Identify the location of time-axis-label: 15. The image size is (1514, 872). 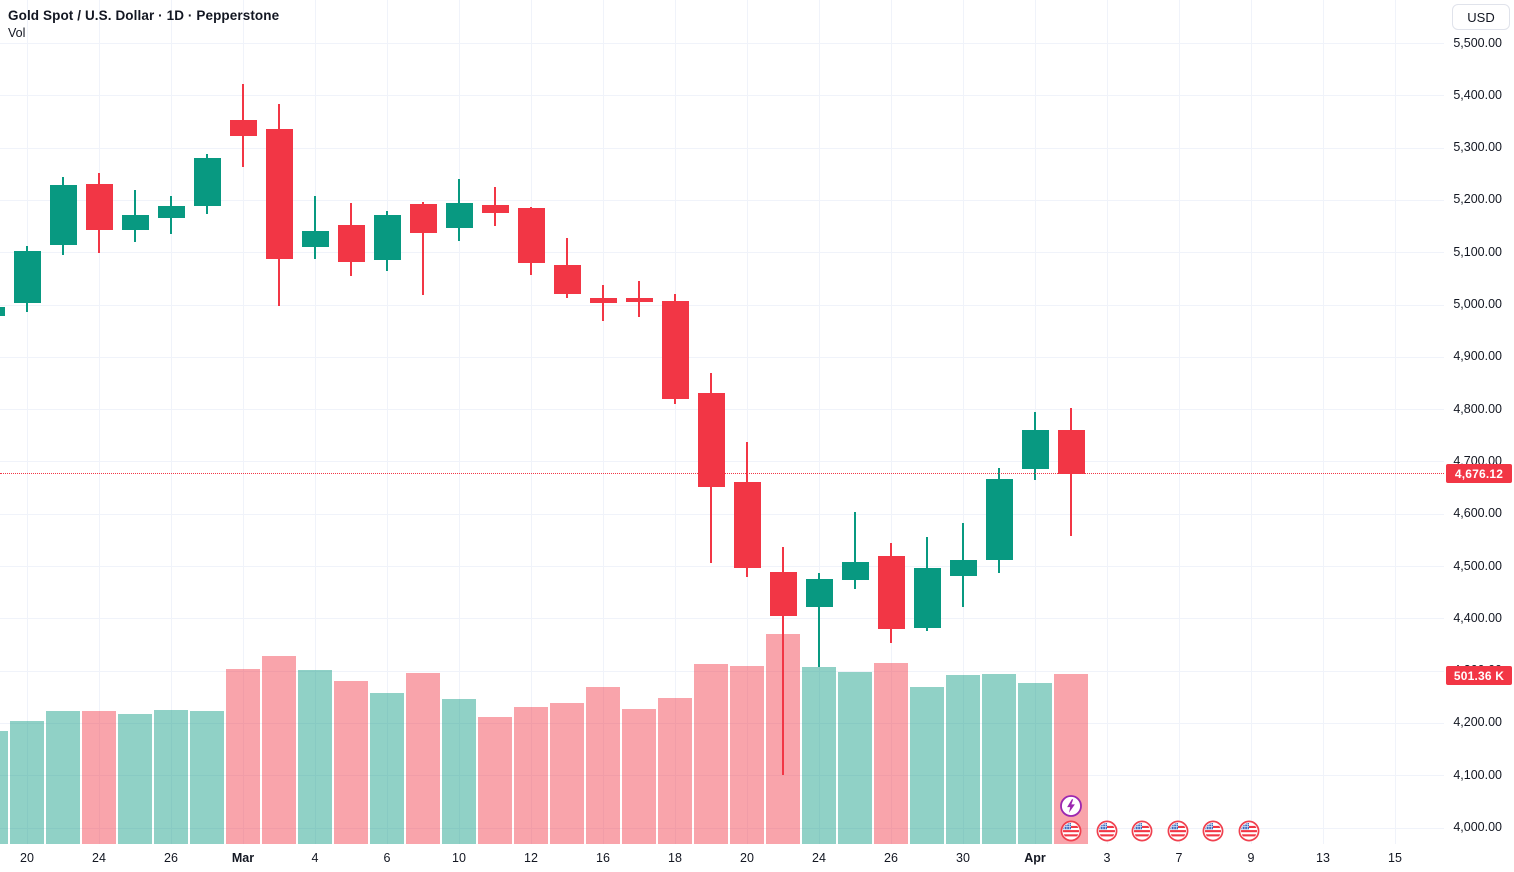
(1395, 858).